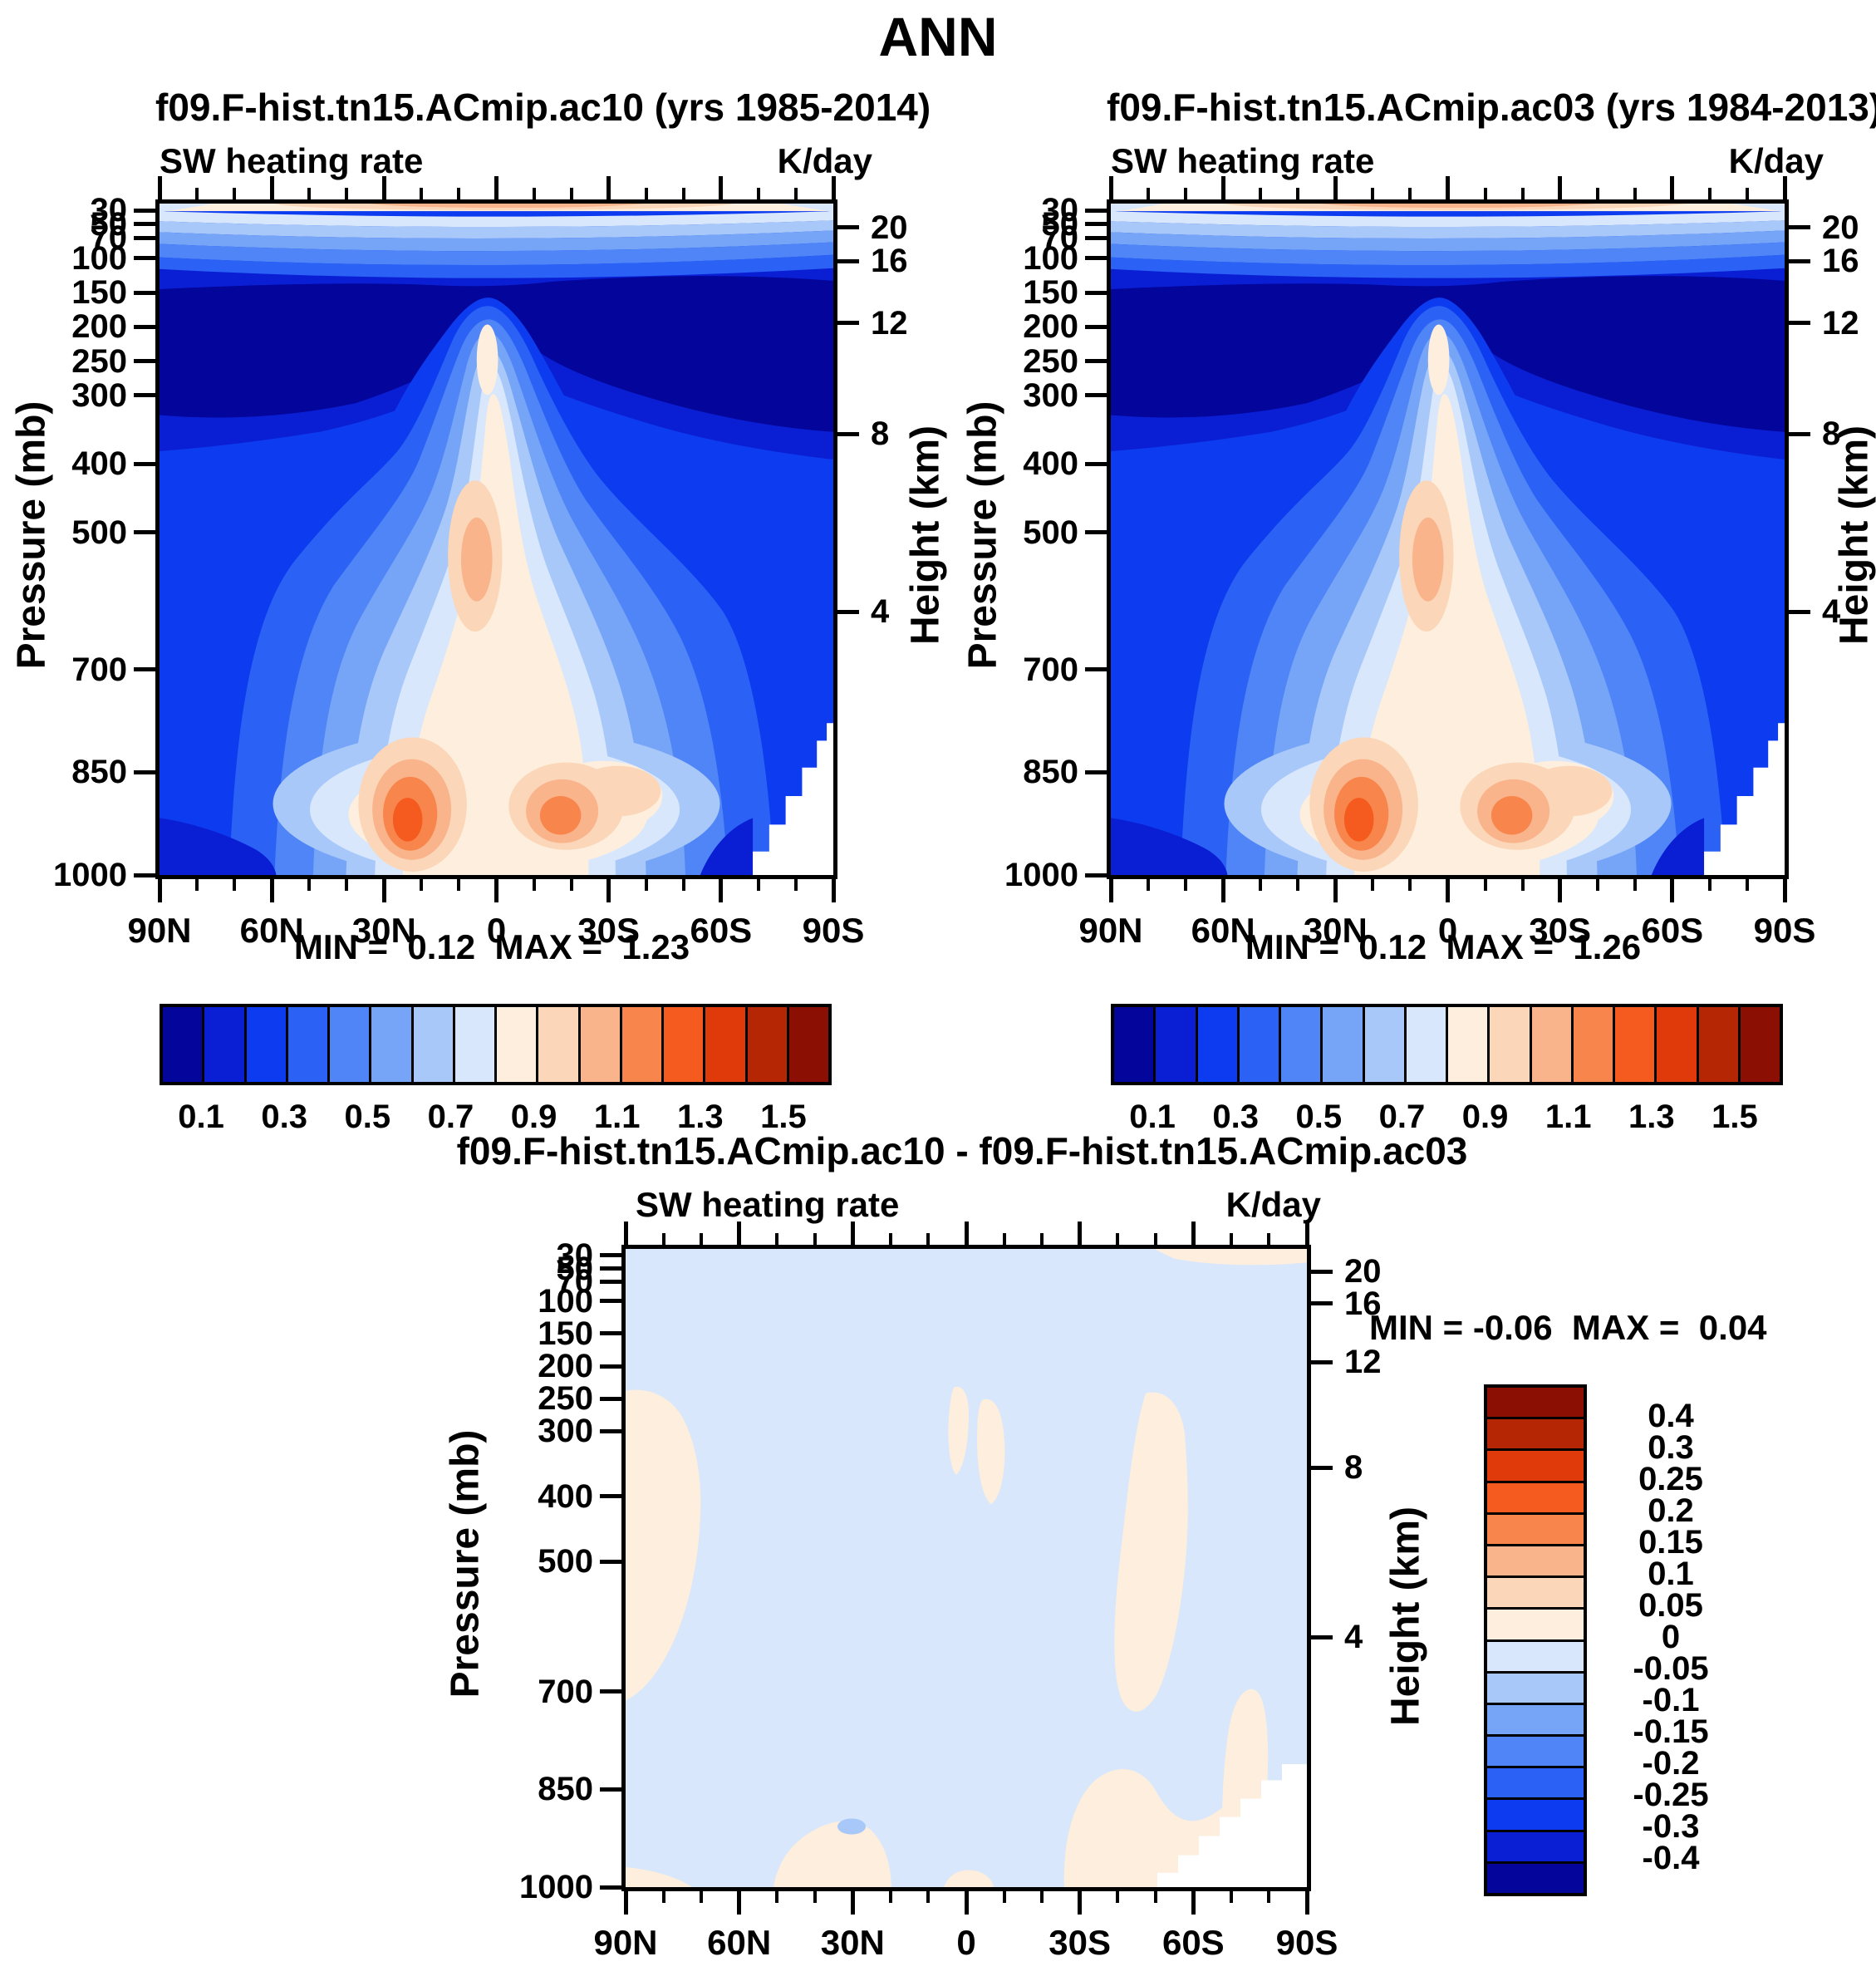 The image size is (1876, 1981). I want to click on colorbar-tick-label: 0.25, so click(1670, 1479).